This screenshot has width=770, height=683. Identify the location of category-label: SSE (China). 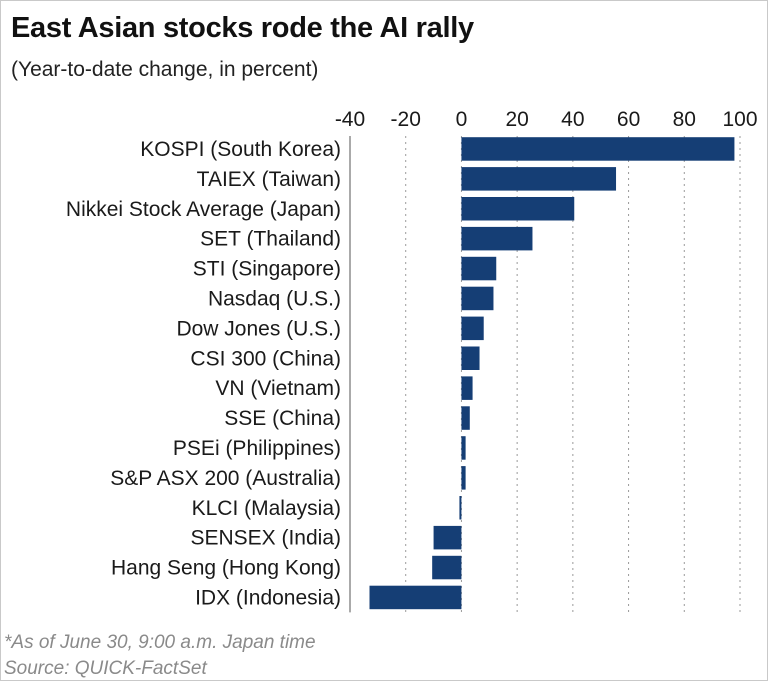
(282, 418).